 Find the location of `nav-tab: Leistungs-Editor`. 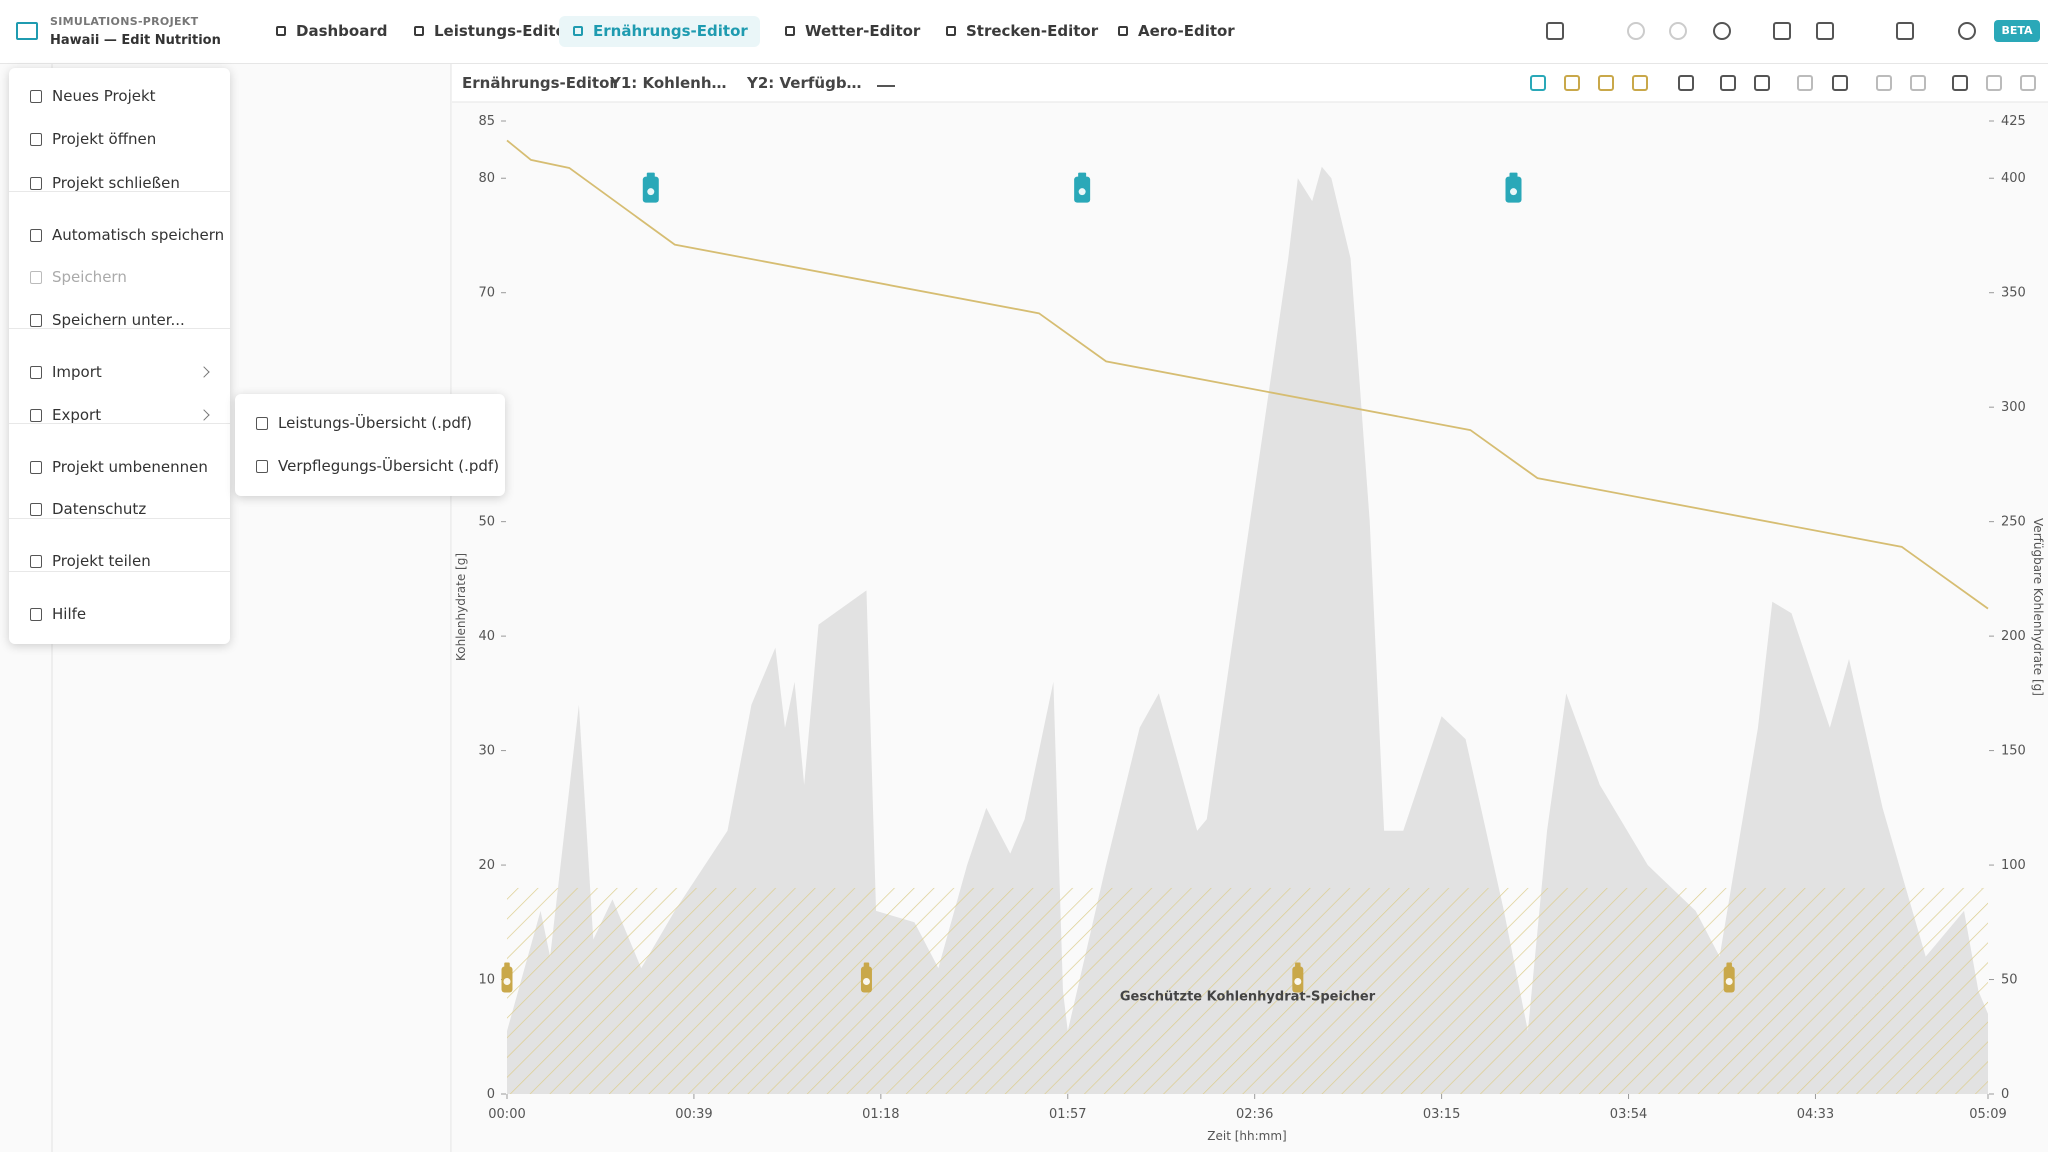

nav-tab: Leistungs-Editor is located at coordinates (492, 31).